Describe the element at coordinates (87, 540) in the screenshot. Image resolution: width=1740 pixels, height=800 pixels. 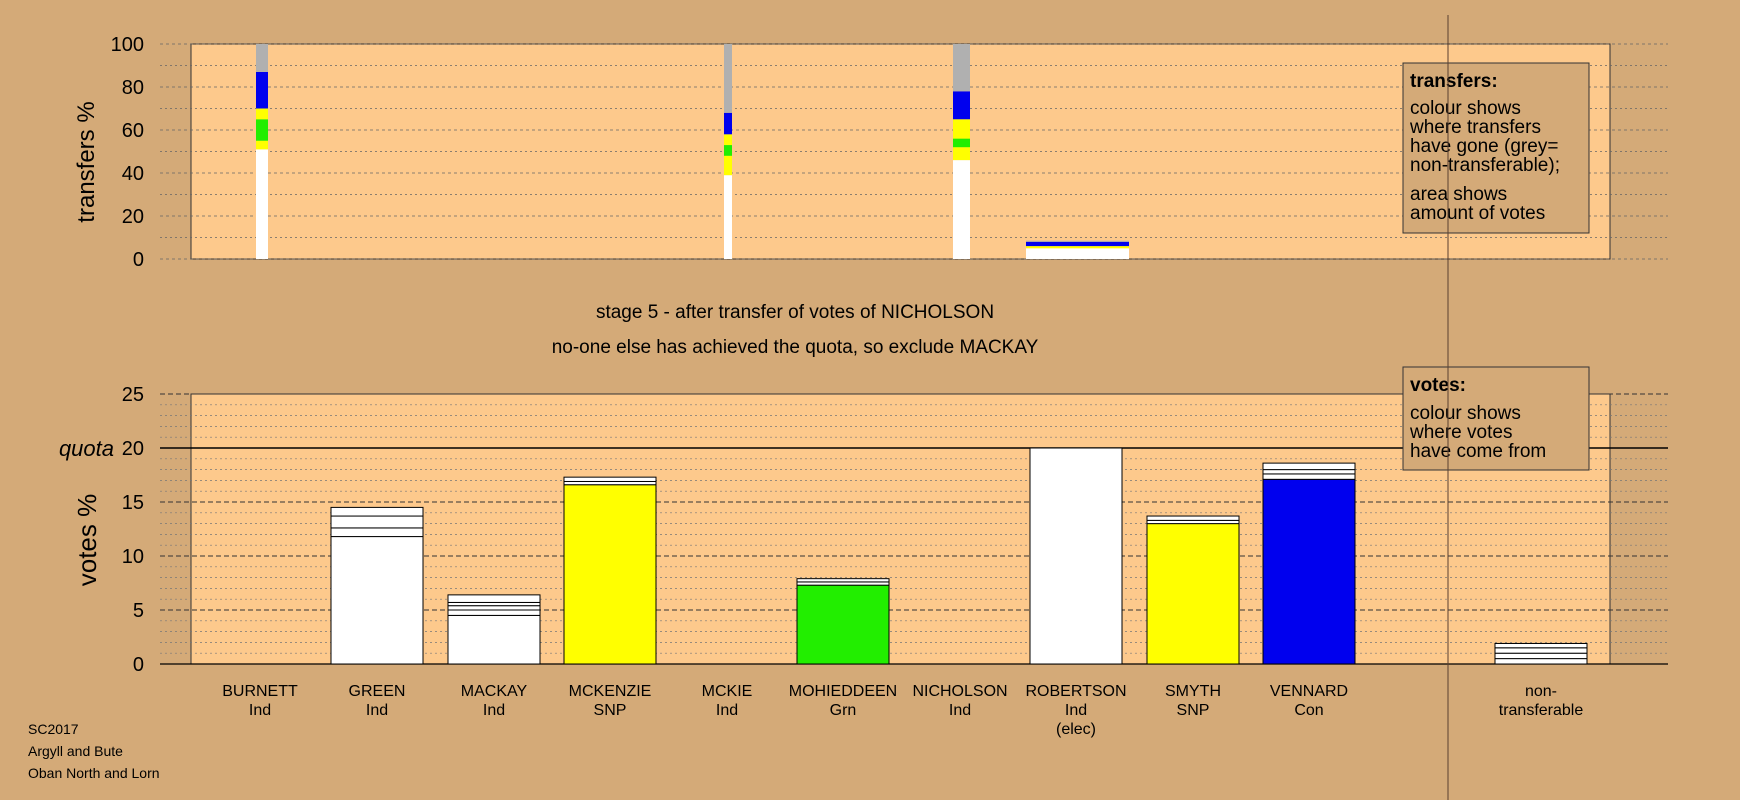
I see `y-axis-label: votes %` at that location.